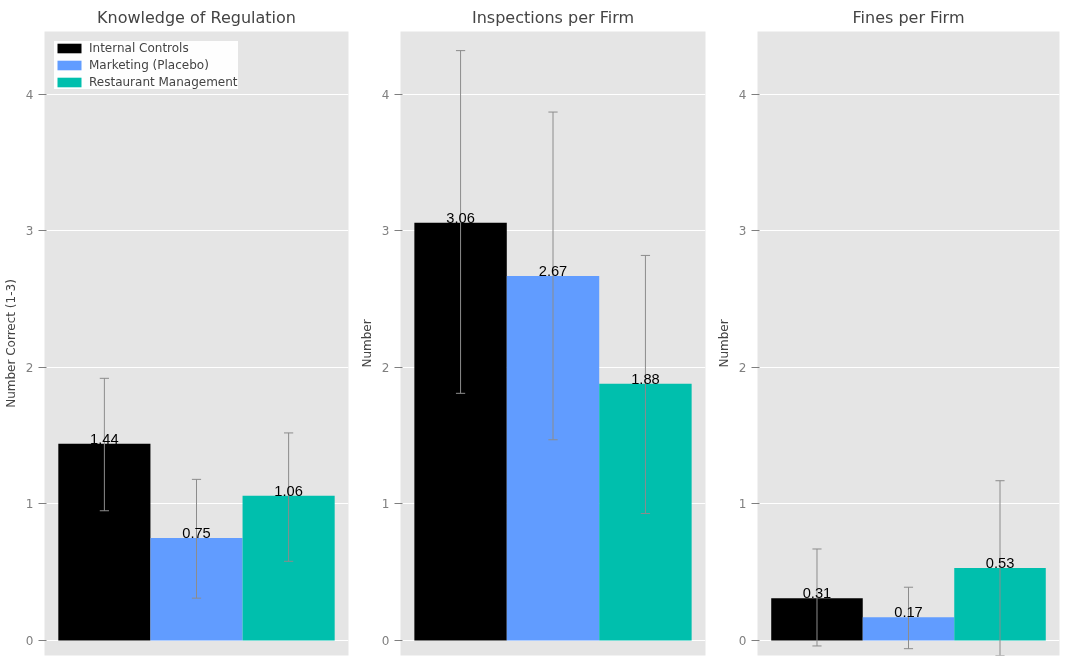 This screenshot has height=662, width=1069. Describe the element at coordinates (817, 593) in the screenshot. I see `data-label: 0.31` at that location.